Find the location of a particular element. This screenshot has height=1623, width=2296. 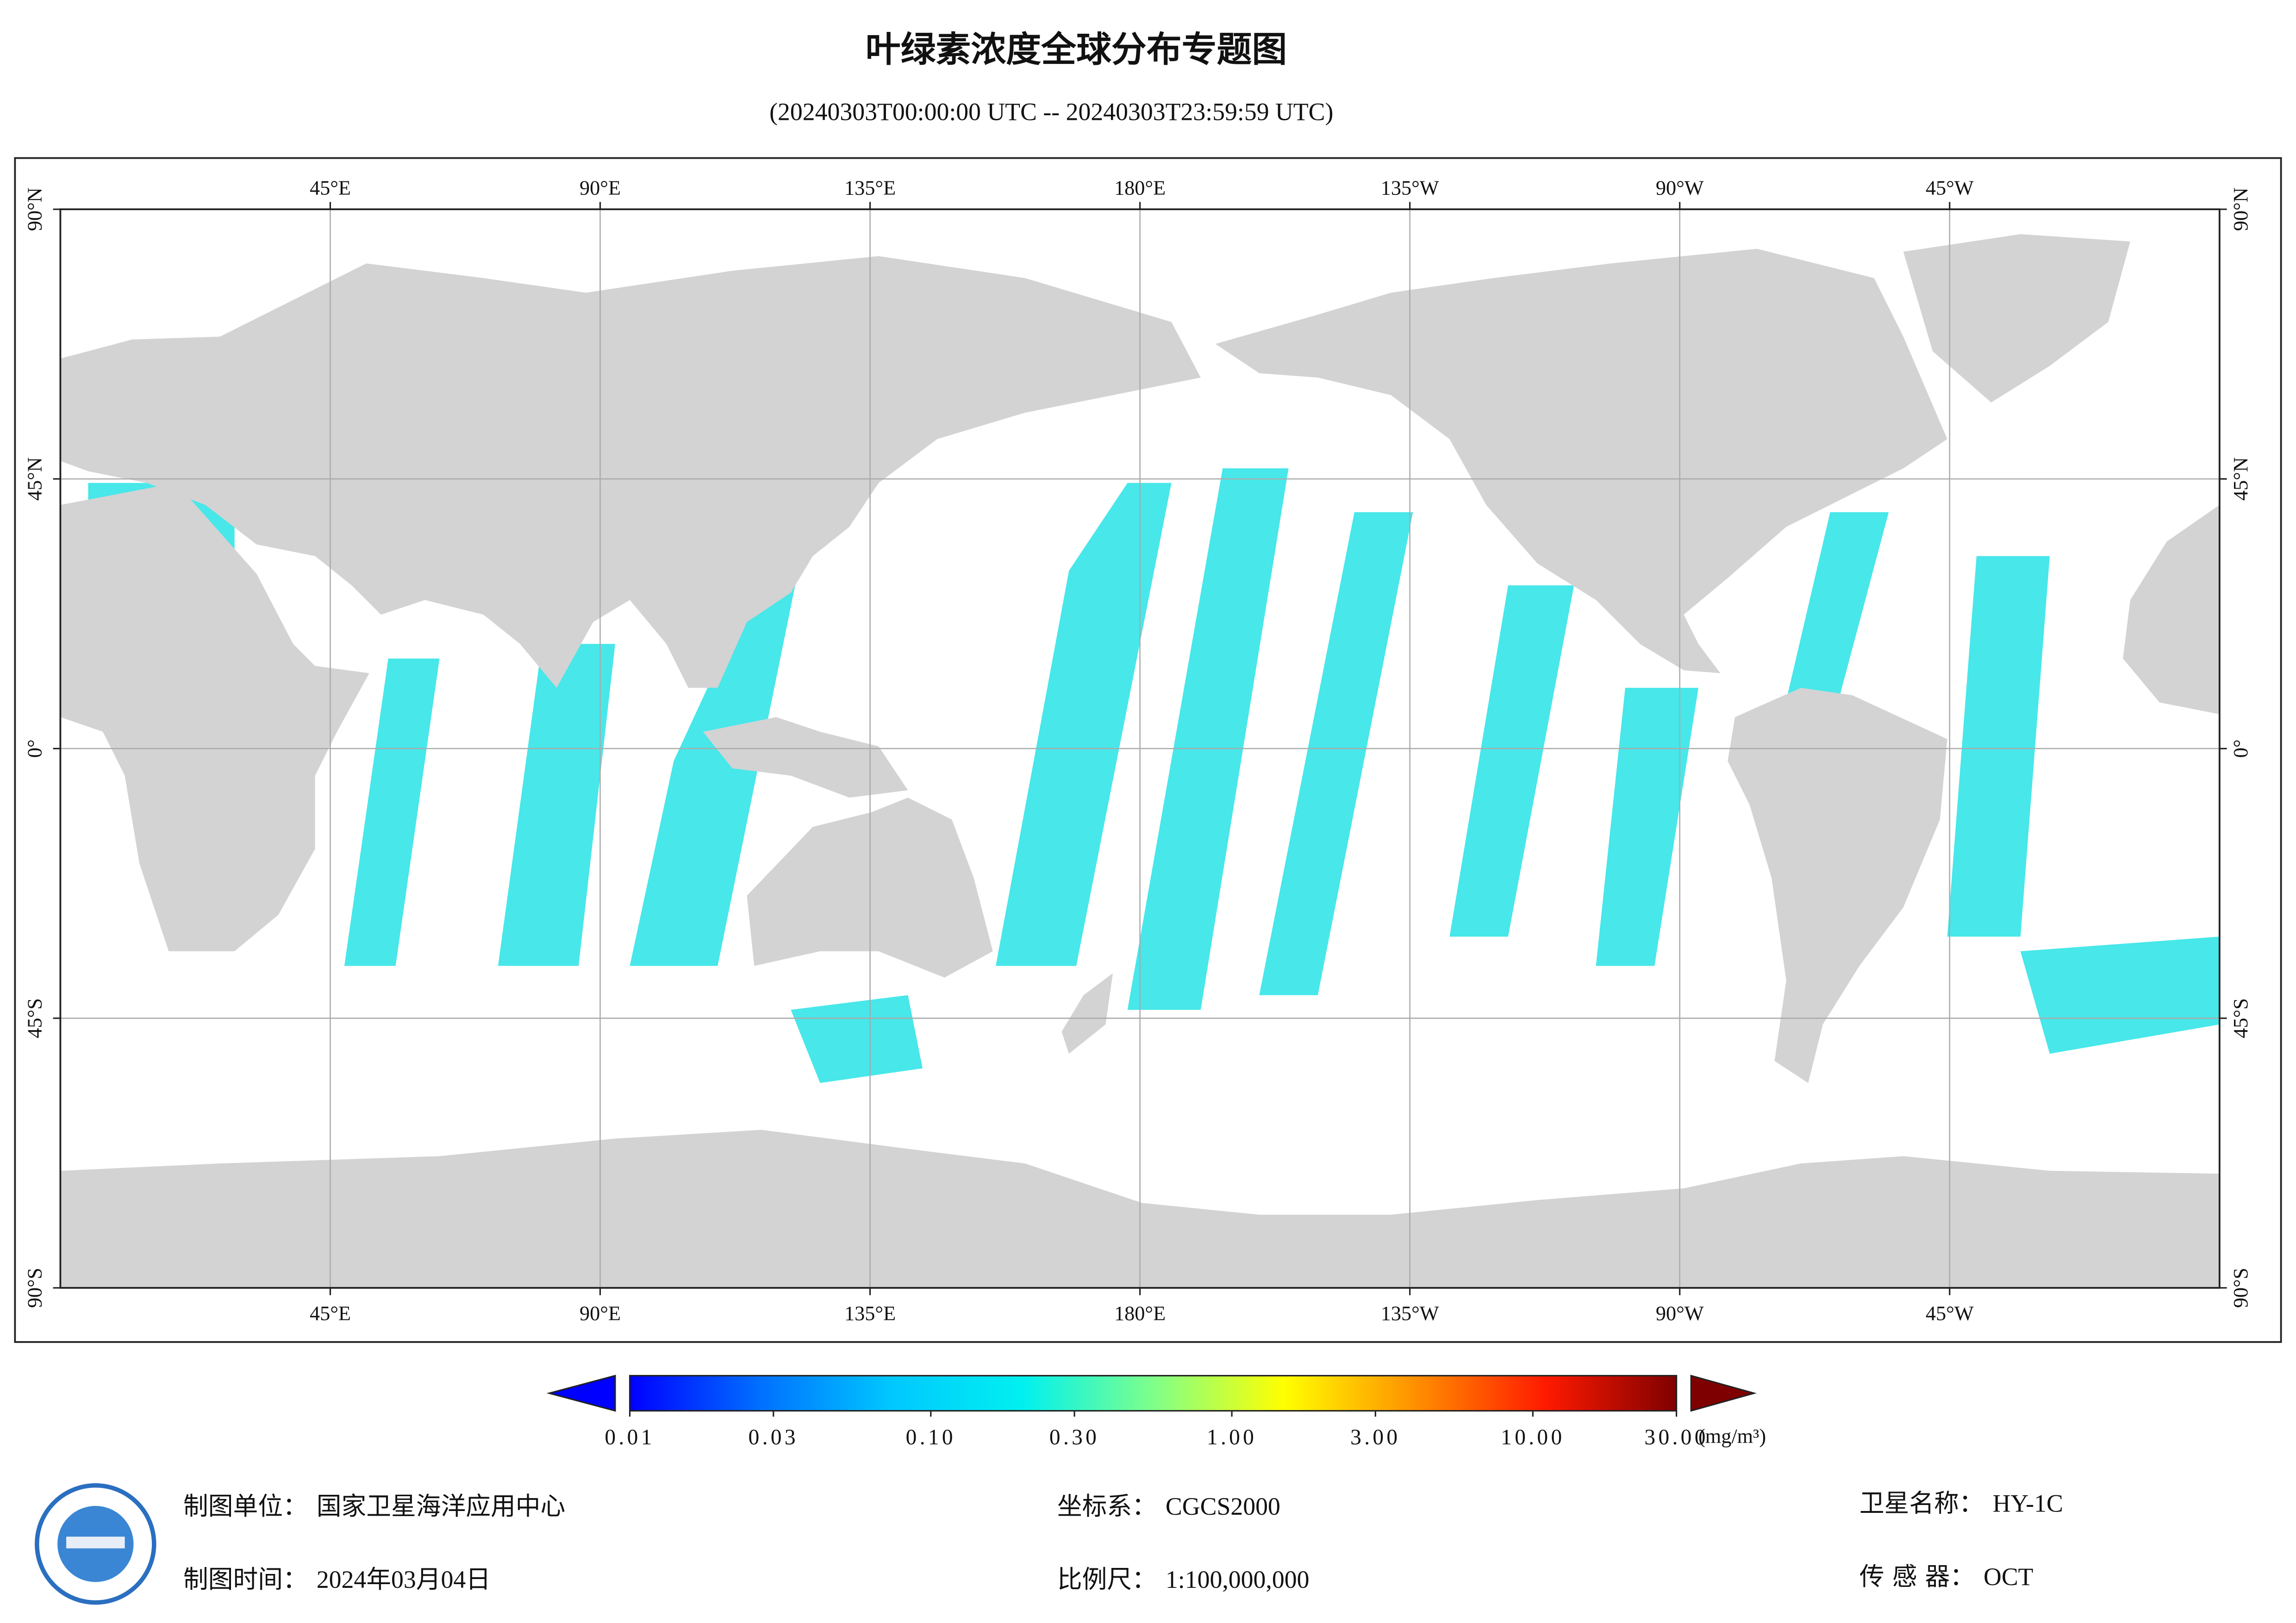

lat-label-right: 45°N is located at coordinates (2240, 479).